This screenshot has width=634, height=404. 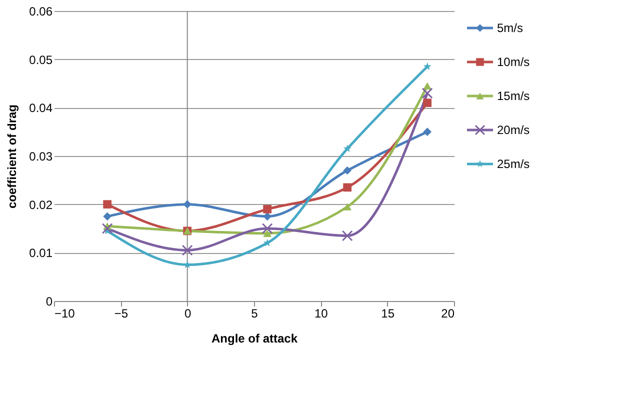 I want to click on y-tick-label: 0.05, so click(x=41, y=59).